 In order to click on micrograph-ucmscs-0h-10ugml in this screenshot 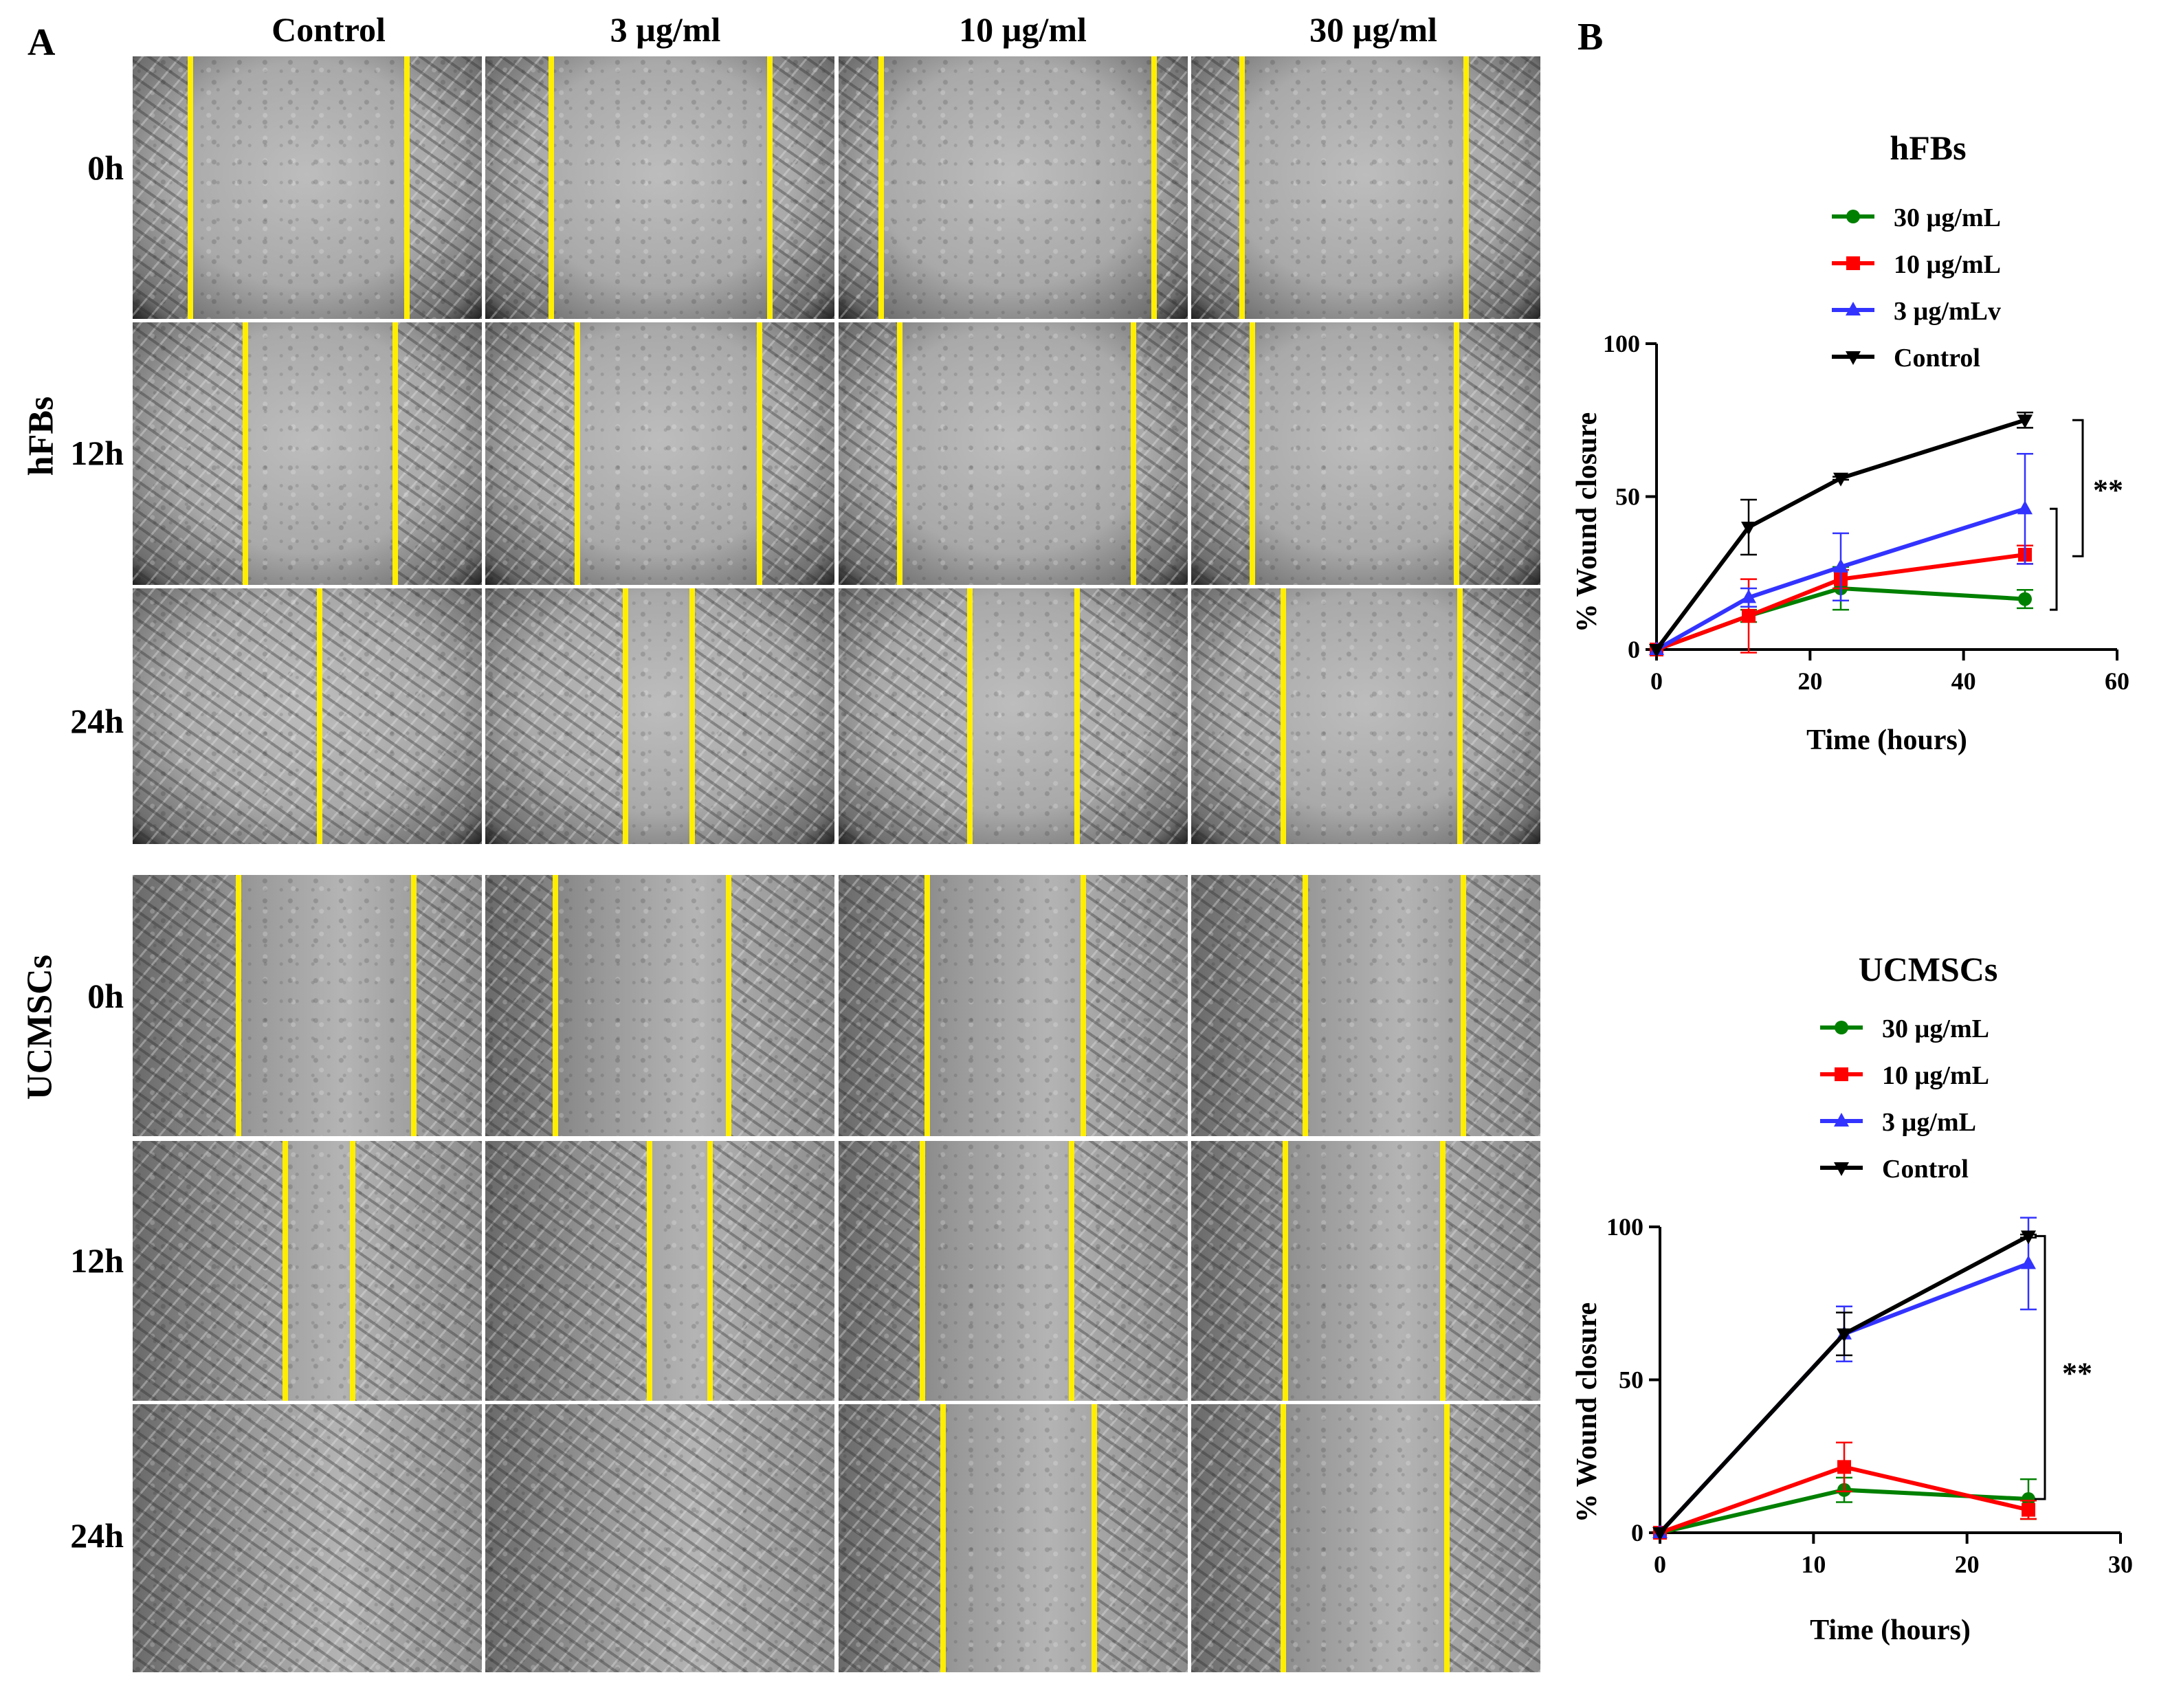, I will do `click(1013, 1005)`.